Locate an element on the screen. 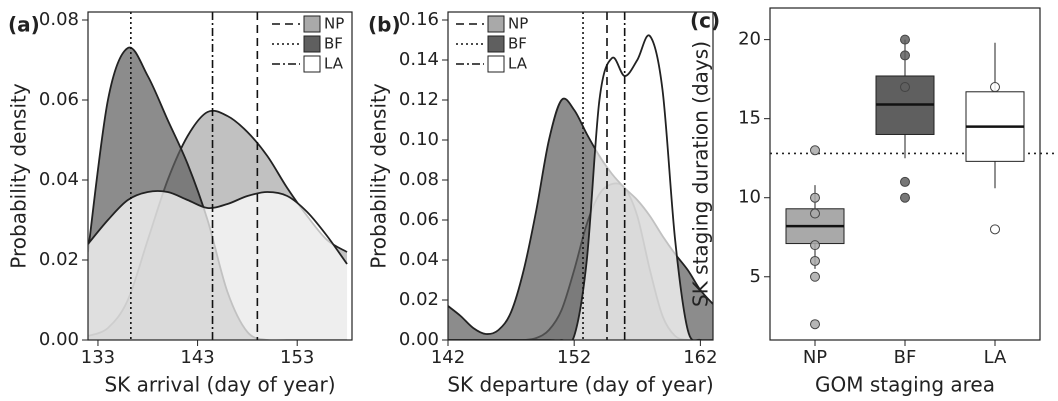 The height and width of the screenshot is (401, 1058). x-axis-title: GOM staging area is located at coordinates (905, 385).